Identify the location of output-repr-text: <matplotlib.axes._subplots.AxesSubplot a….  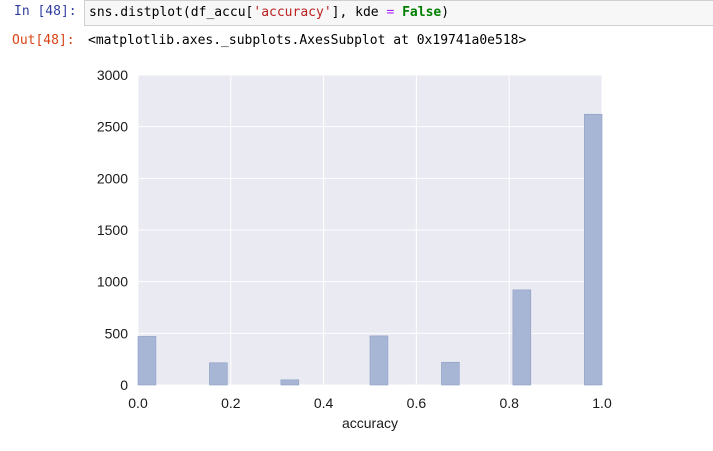
(307, 40).